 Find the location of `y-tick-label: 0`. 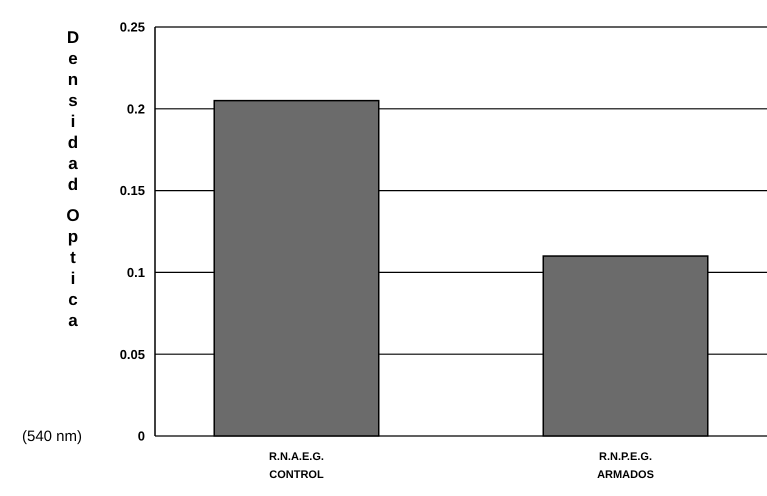

y-tick-label: 0 is located at coordinates (141, 436).